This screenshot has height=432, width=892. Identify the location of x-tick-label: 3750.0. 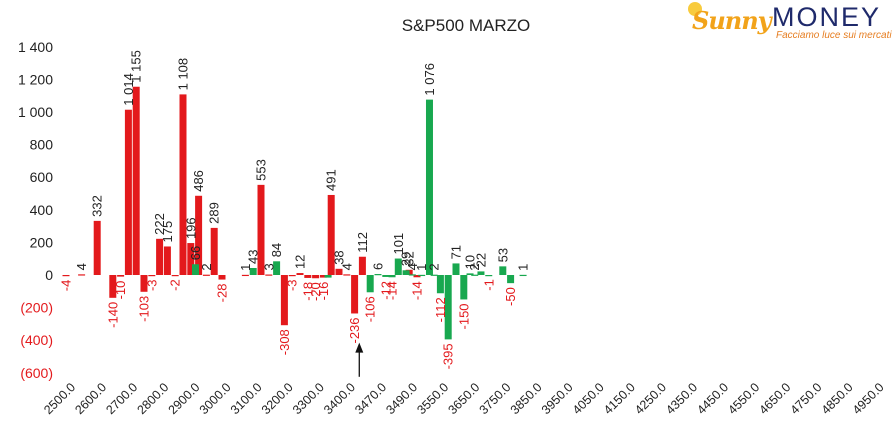
(495, 398).